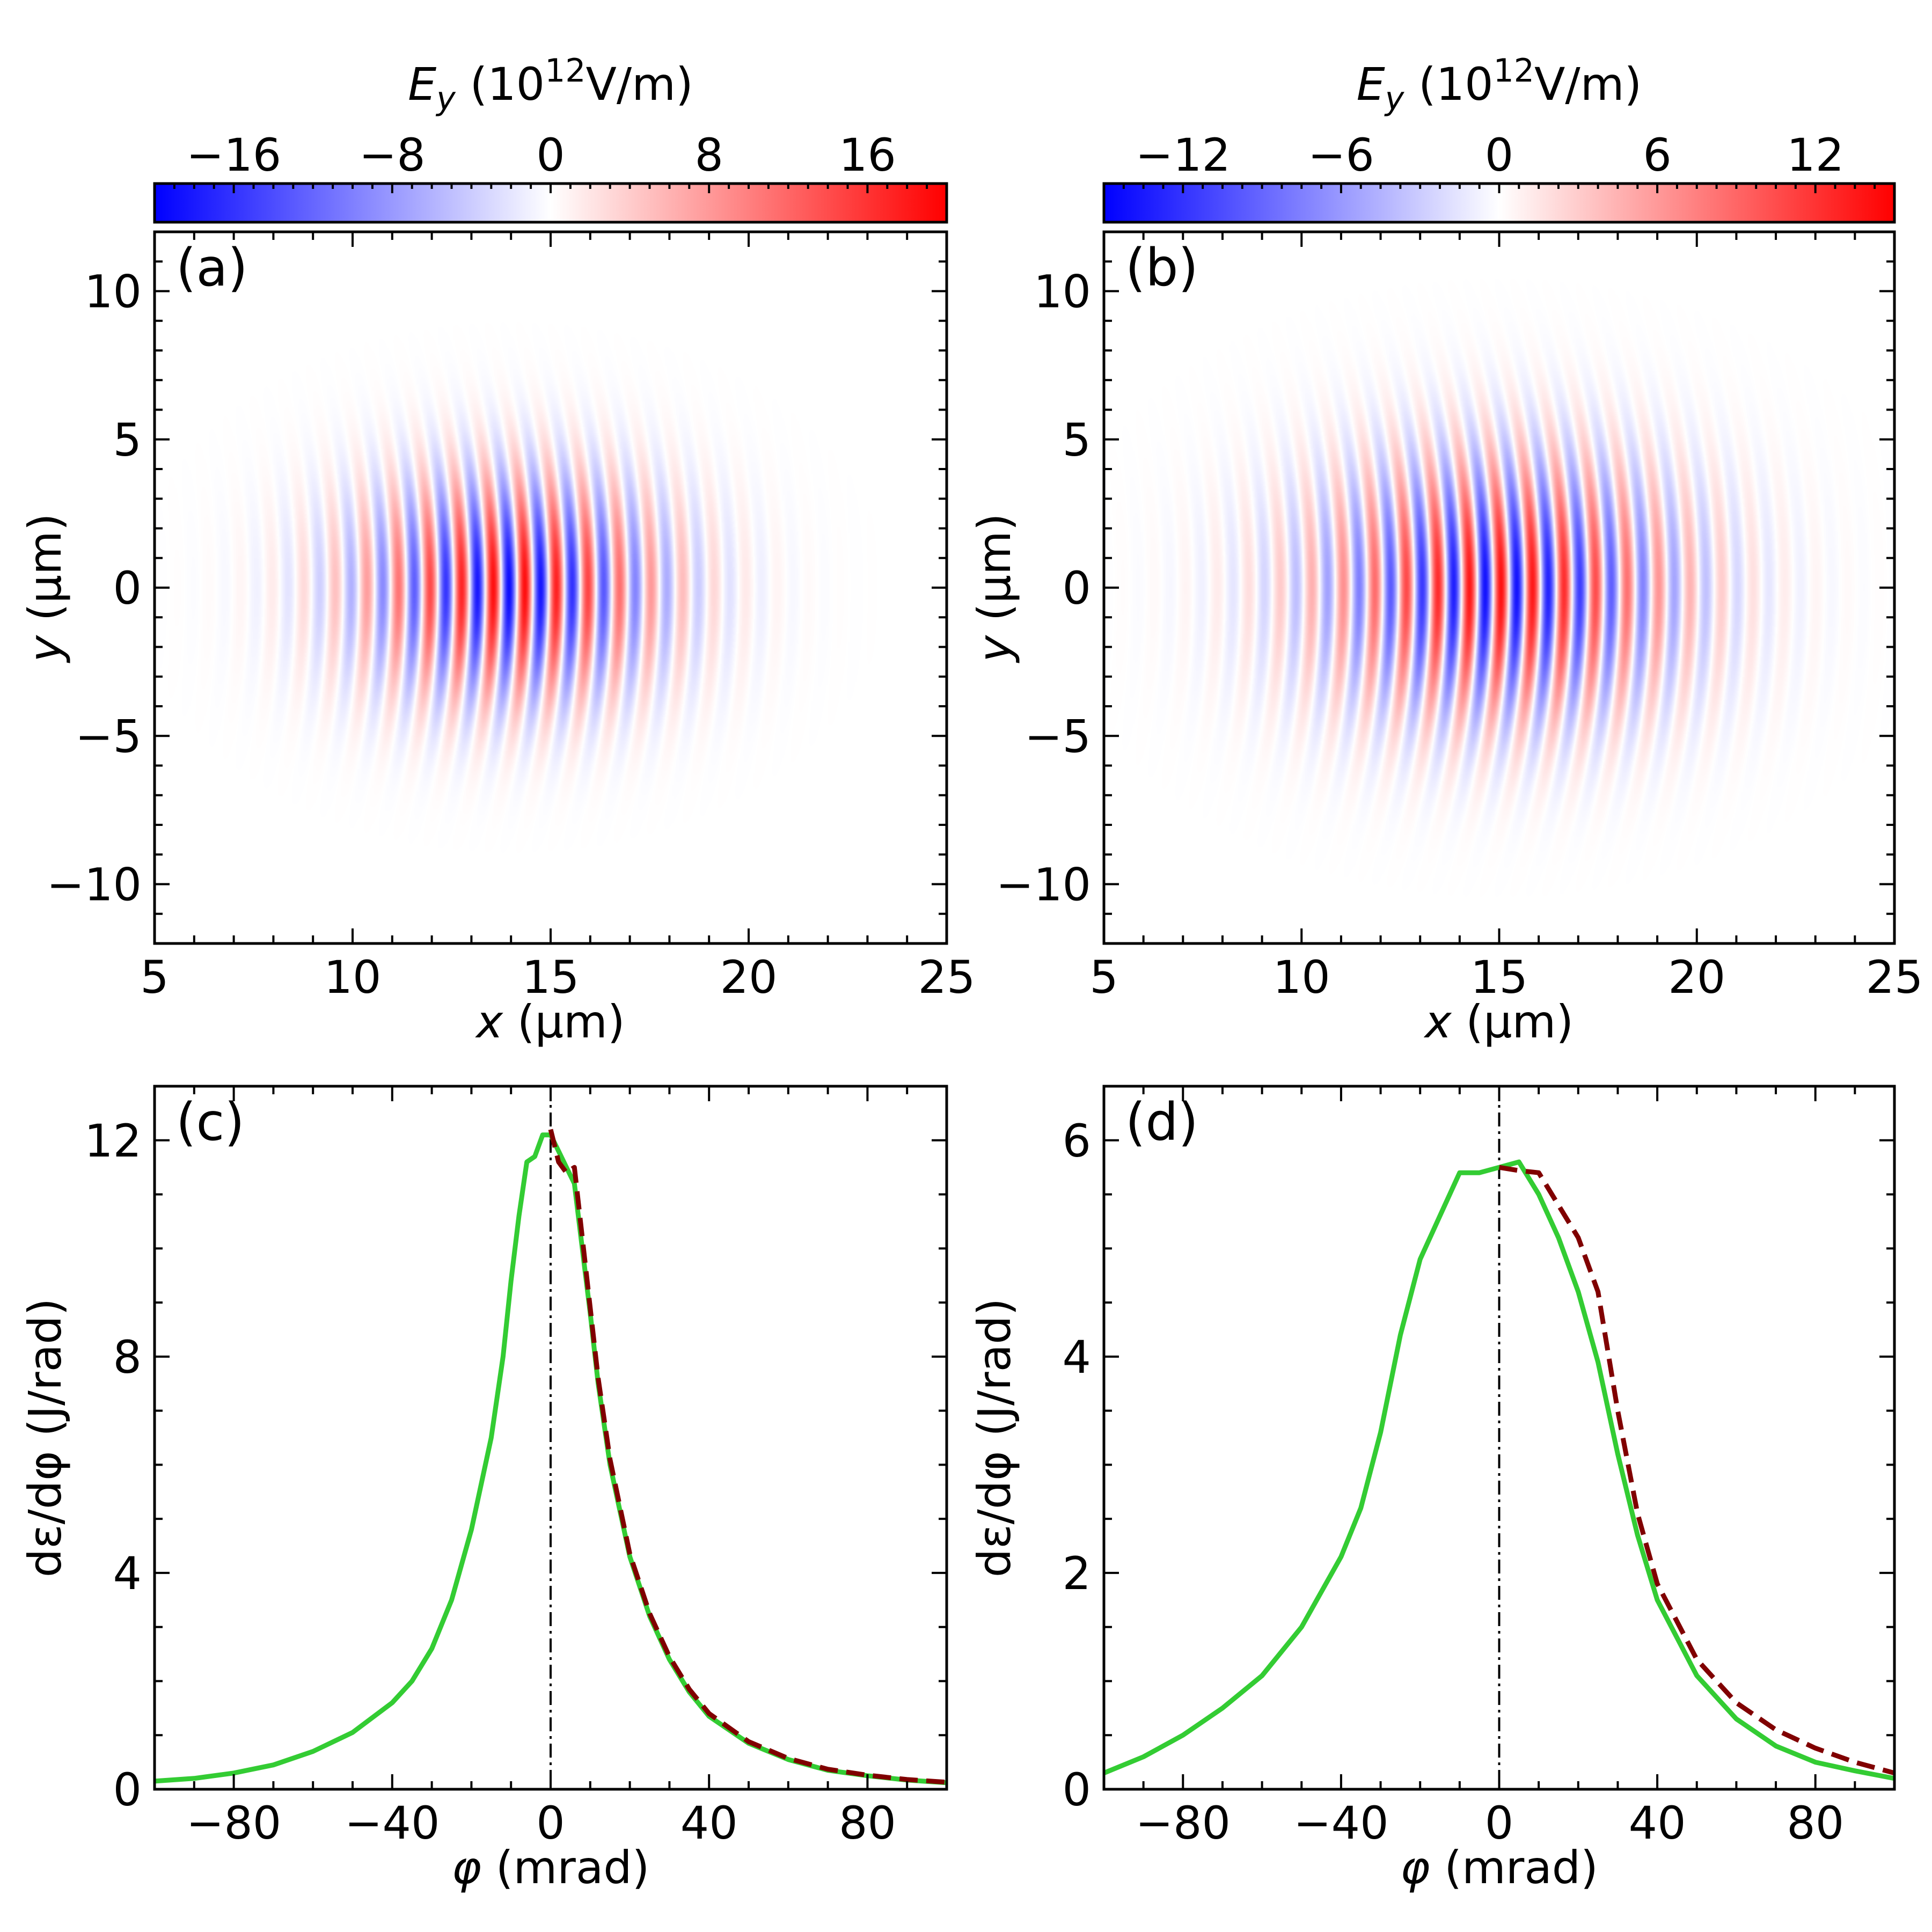 The image size is (1932, 1932). Describe the element at coordinates (867, 155) in the screenshot. I see `colorbar-tick-label: 16` at that location.